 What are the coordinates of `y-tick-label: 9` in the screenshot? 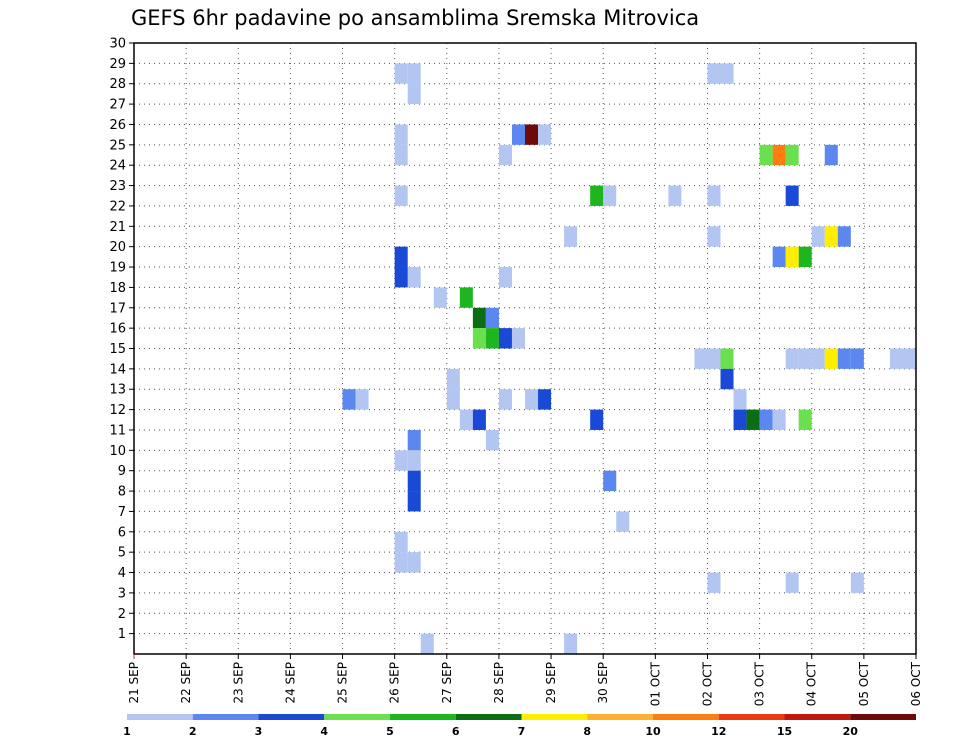 It's located at (122, 471).